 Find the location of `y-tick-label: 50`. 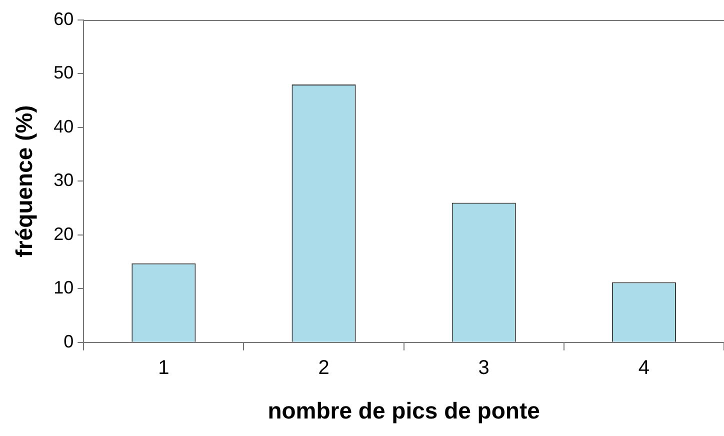

y-tick-label: 50 is located at coordinates (64, 72).